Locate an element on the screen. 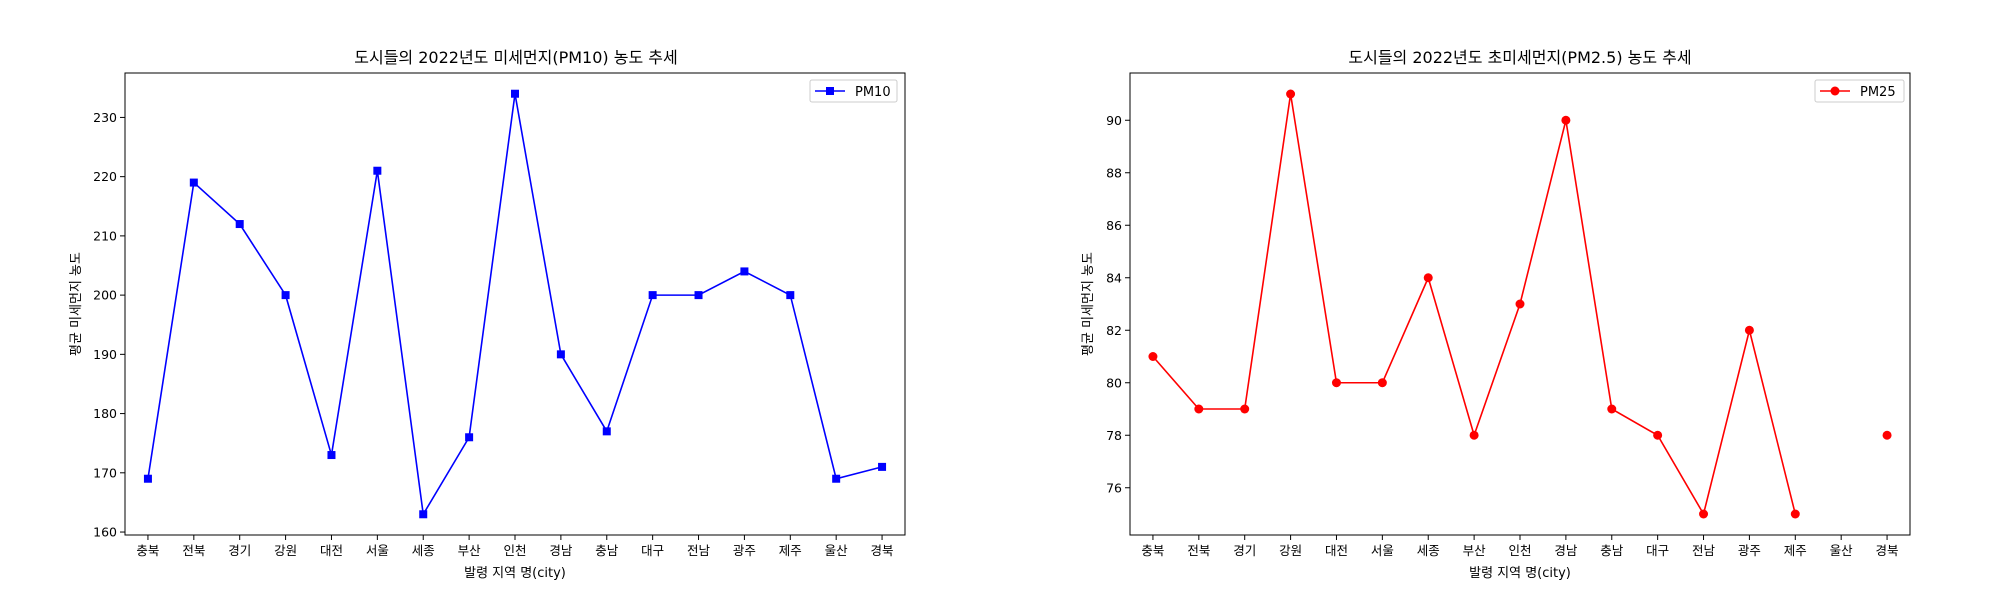 This screenshot has width=2000, height=600. y-tick-label: 170 is located at coordinates (105, 472).